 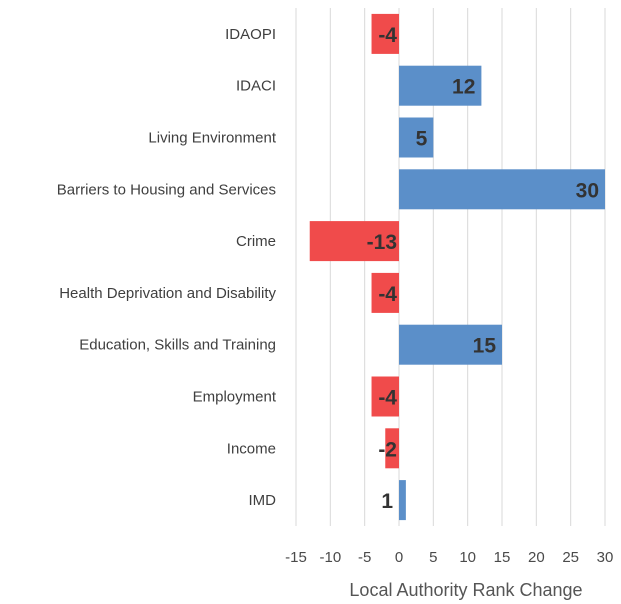 What do you see at coordinates (587, 190) in the screenshot?
I see `data-label: 30` at bounding box center [587, 190].